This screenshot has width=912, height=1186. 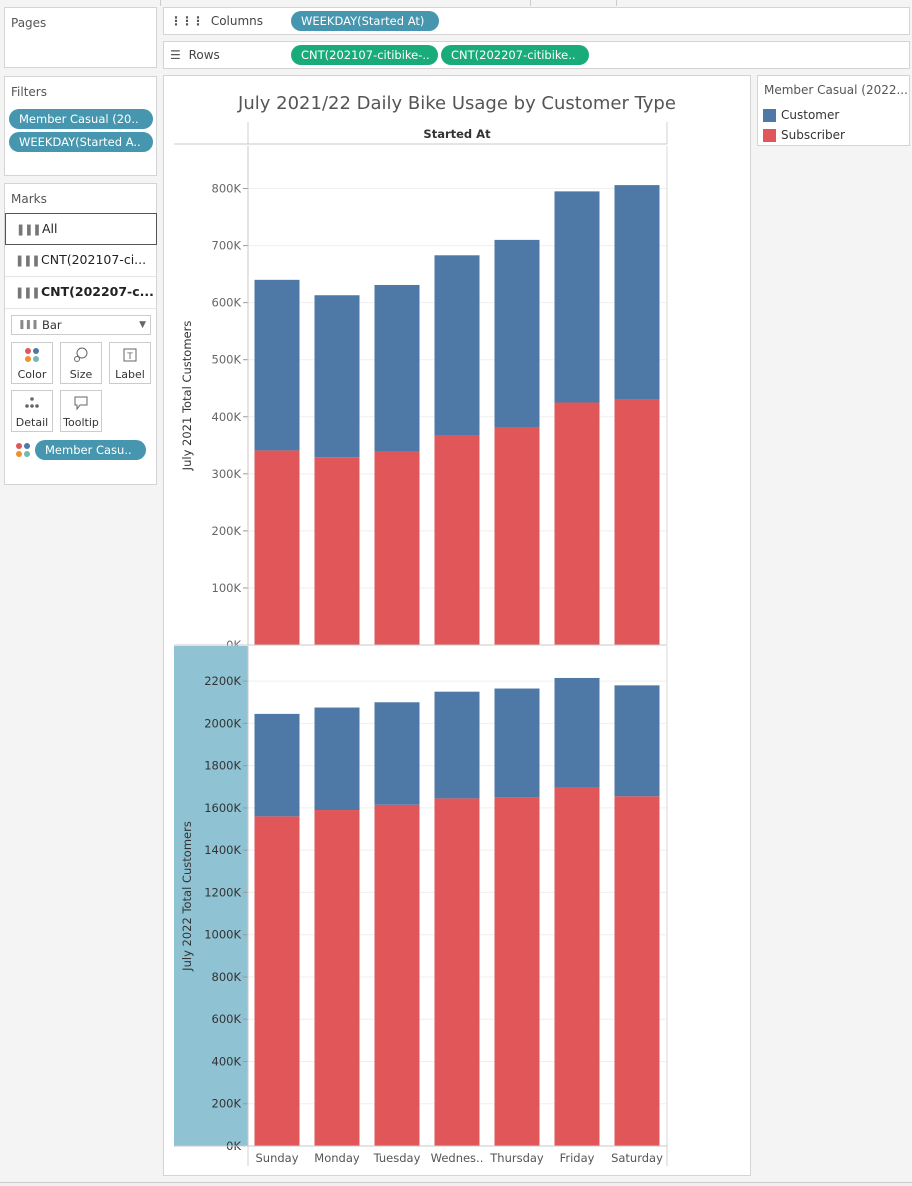 What do you see at coordinates (222, 892) in the screenshot?
I see `y-tick-label: 1200K` at bounding box center [222, 892].